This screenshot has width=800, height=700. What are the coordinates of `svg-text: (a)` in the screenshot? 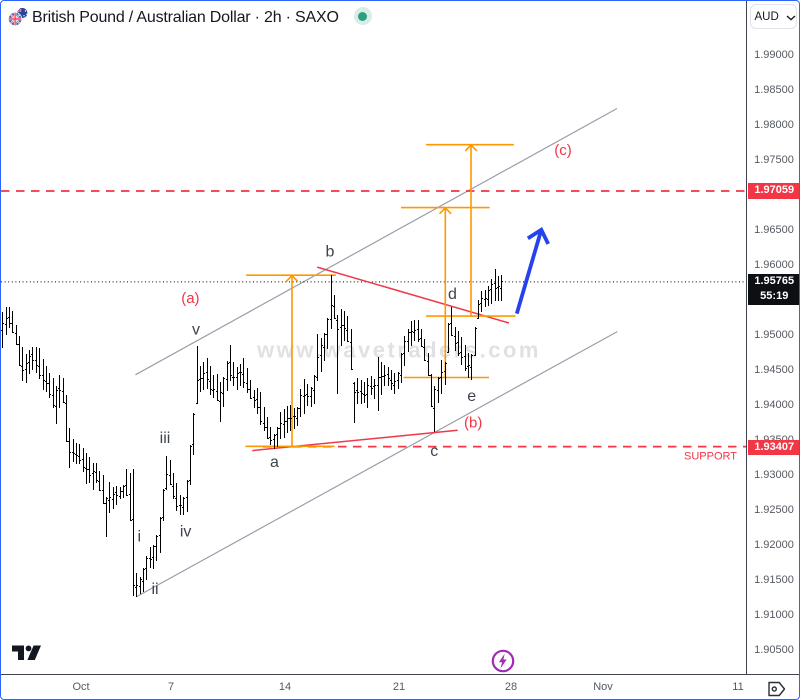 It's located at (190, 298).